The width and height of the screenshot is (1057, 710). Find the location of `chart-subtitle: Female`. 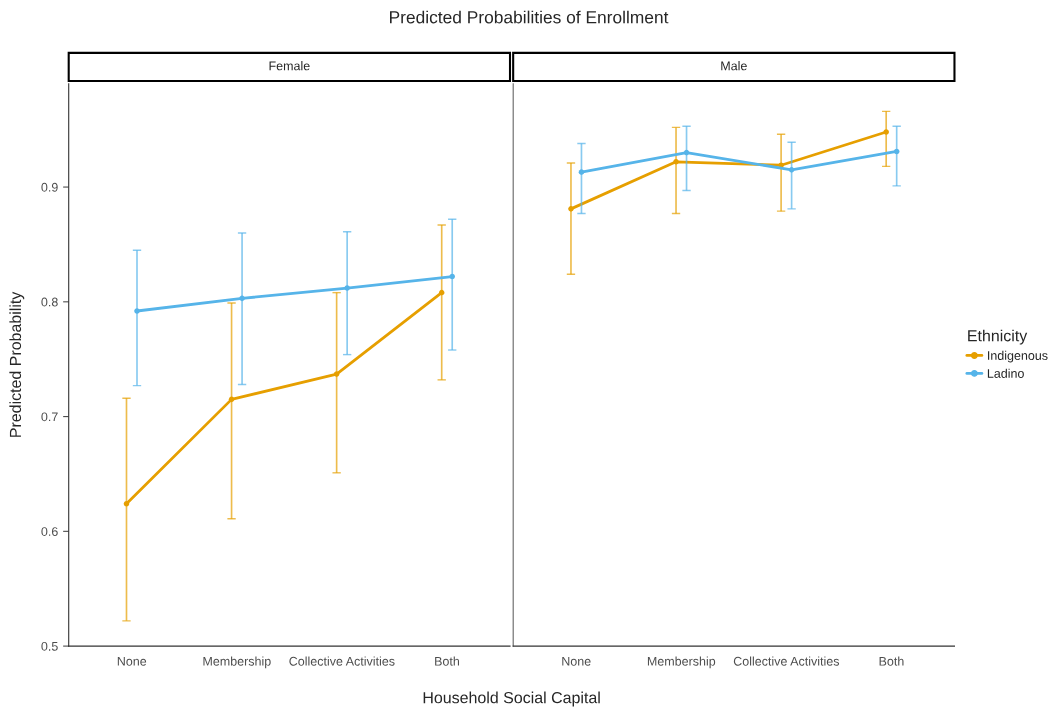

chart-subtitle: Female is located at coordinates (289, 66).